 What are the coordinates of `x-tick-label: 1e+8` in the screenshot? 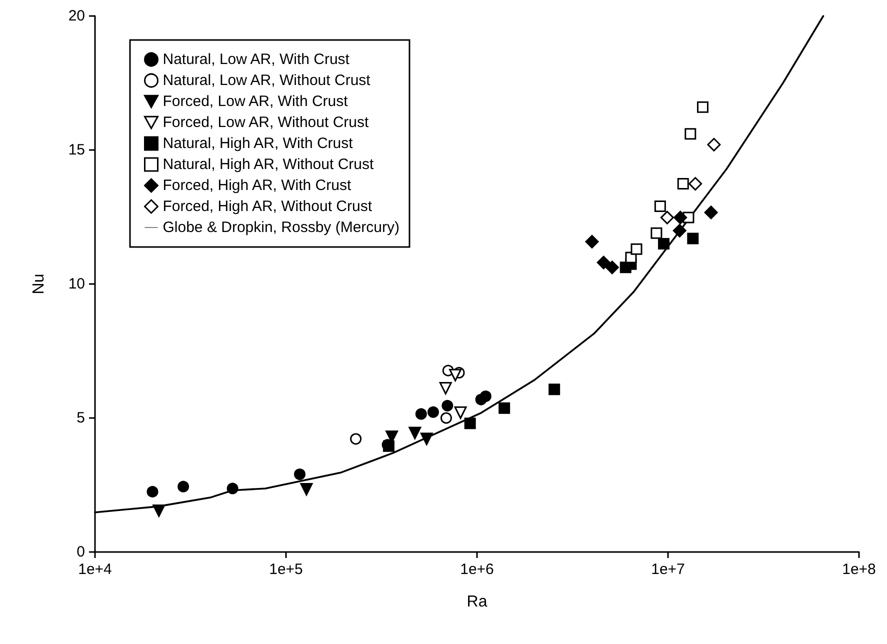 It's located at (859, 569).